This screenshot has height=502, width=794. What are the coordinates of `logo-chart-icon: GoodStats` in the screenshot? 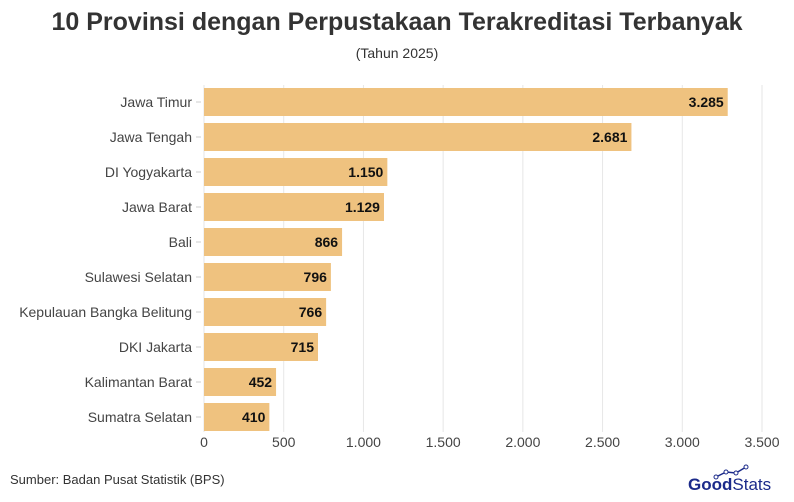 It's located at (729, 479).